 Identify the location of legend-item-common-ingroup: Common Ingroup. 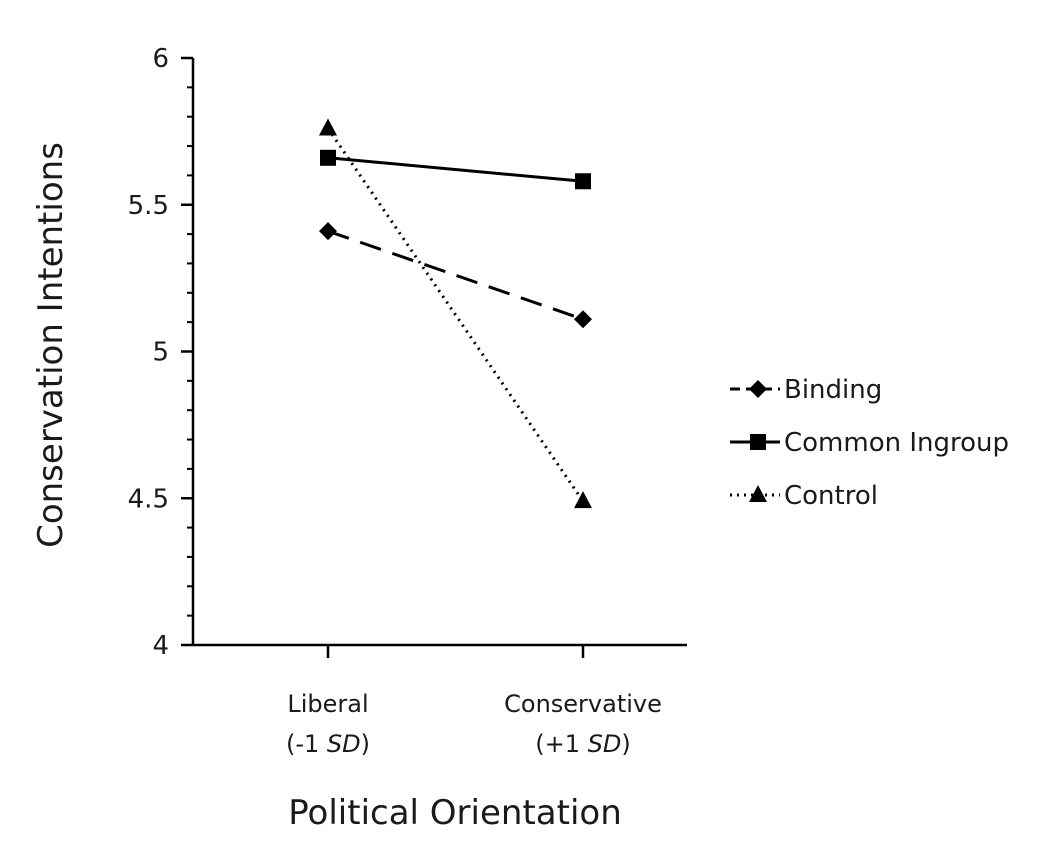
(869, 443).